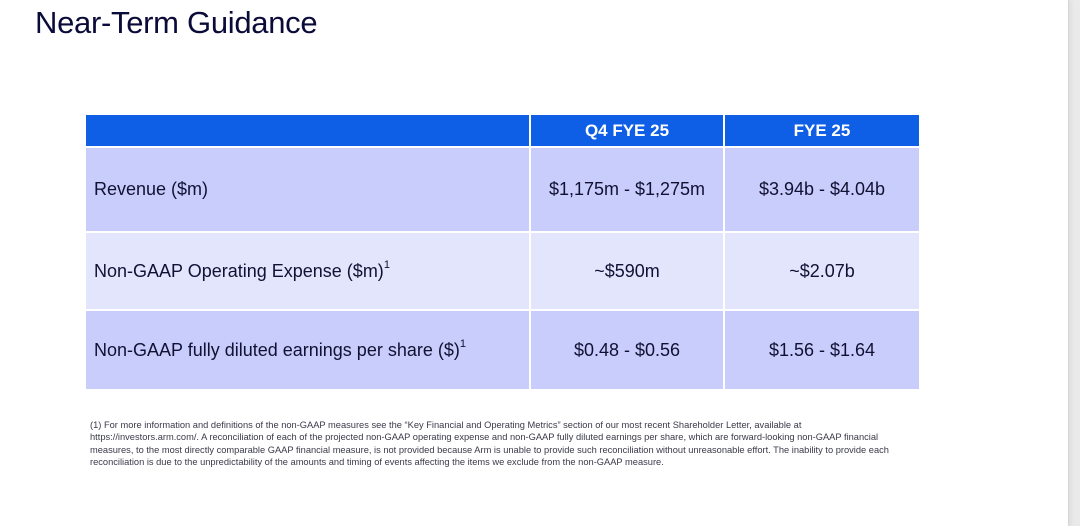 The image size is (1080, 526). I want to click on q4-value: ~$590m, so click(626, 270).